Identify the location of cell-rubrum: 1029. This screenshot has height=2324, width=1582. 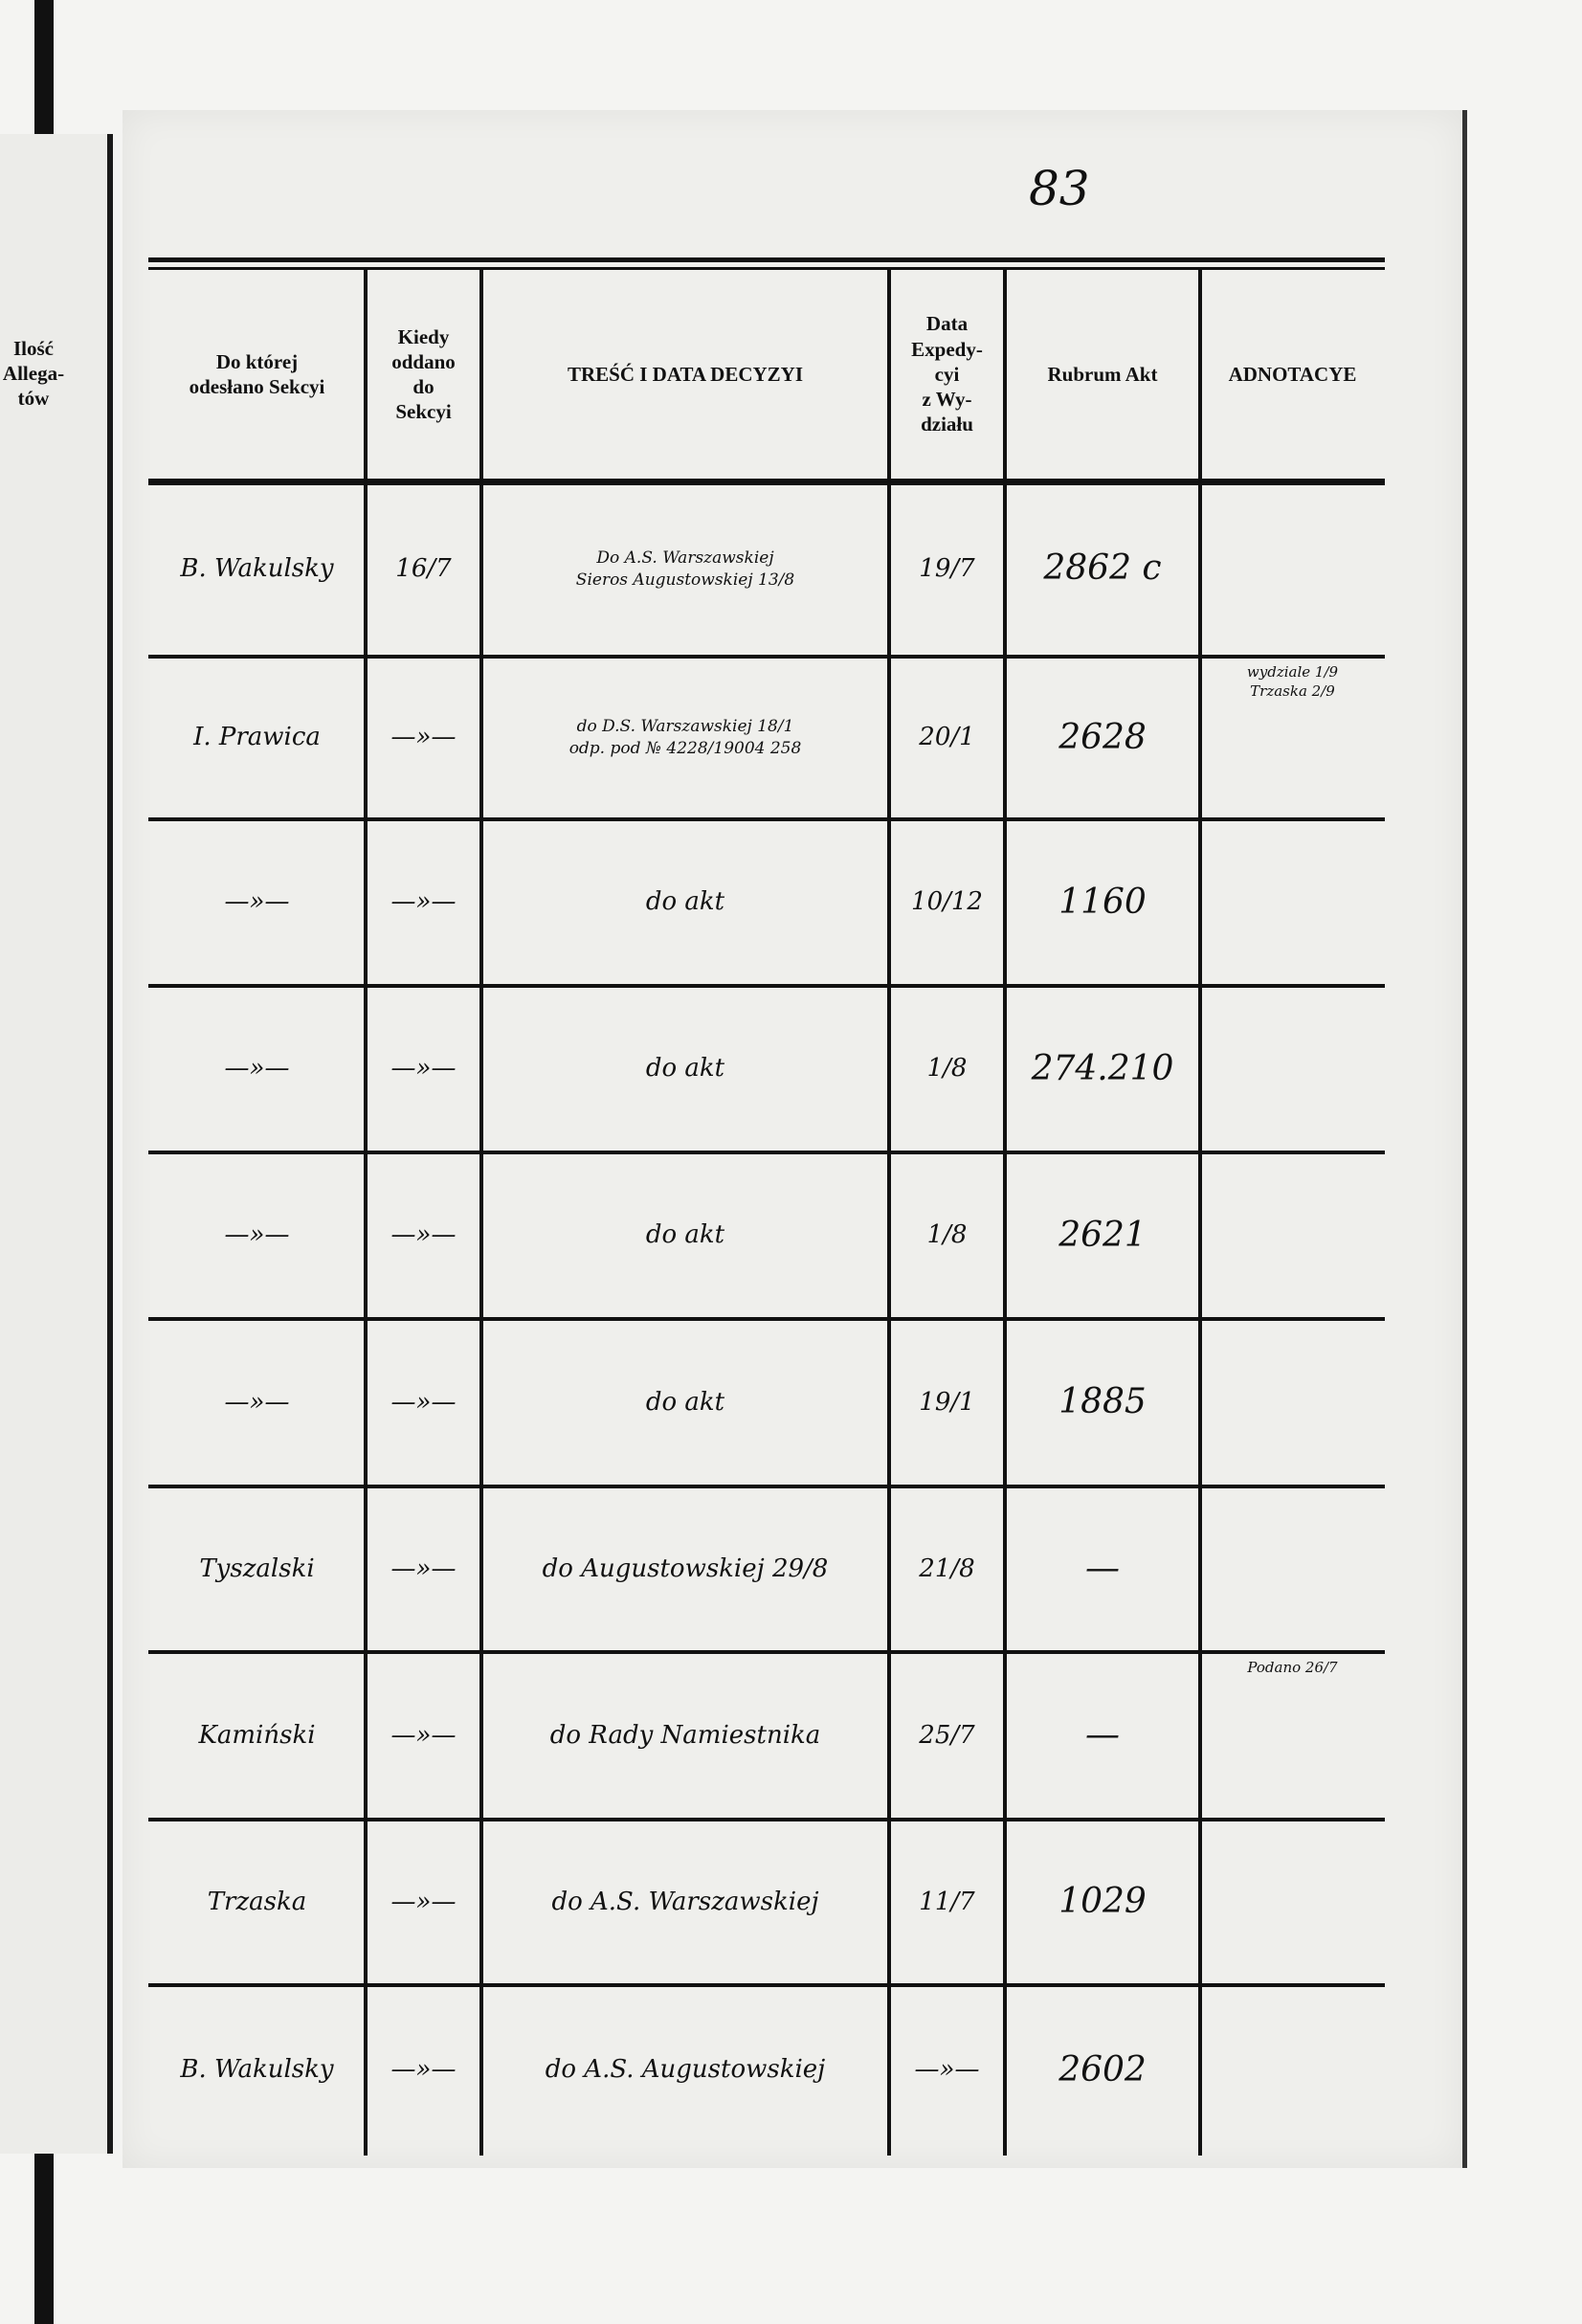
(1102, 1902).